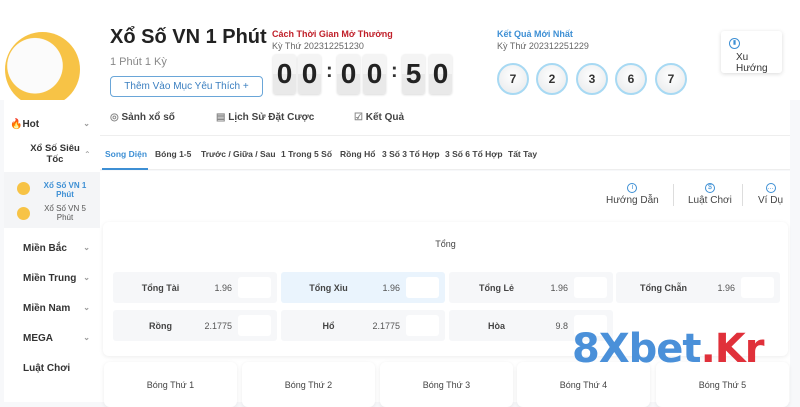 The image size is (800, 407). Describe the element at coordinates (23, 188) in the screenshot. I see `clock-icon` at that location.